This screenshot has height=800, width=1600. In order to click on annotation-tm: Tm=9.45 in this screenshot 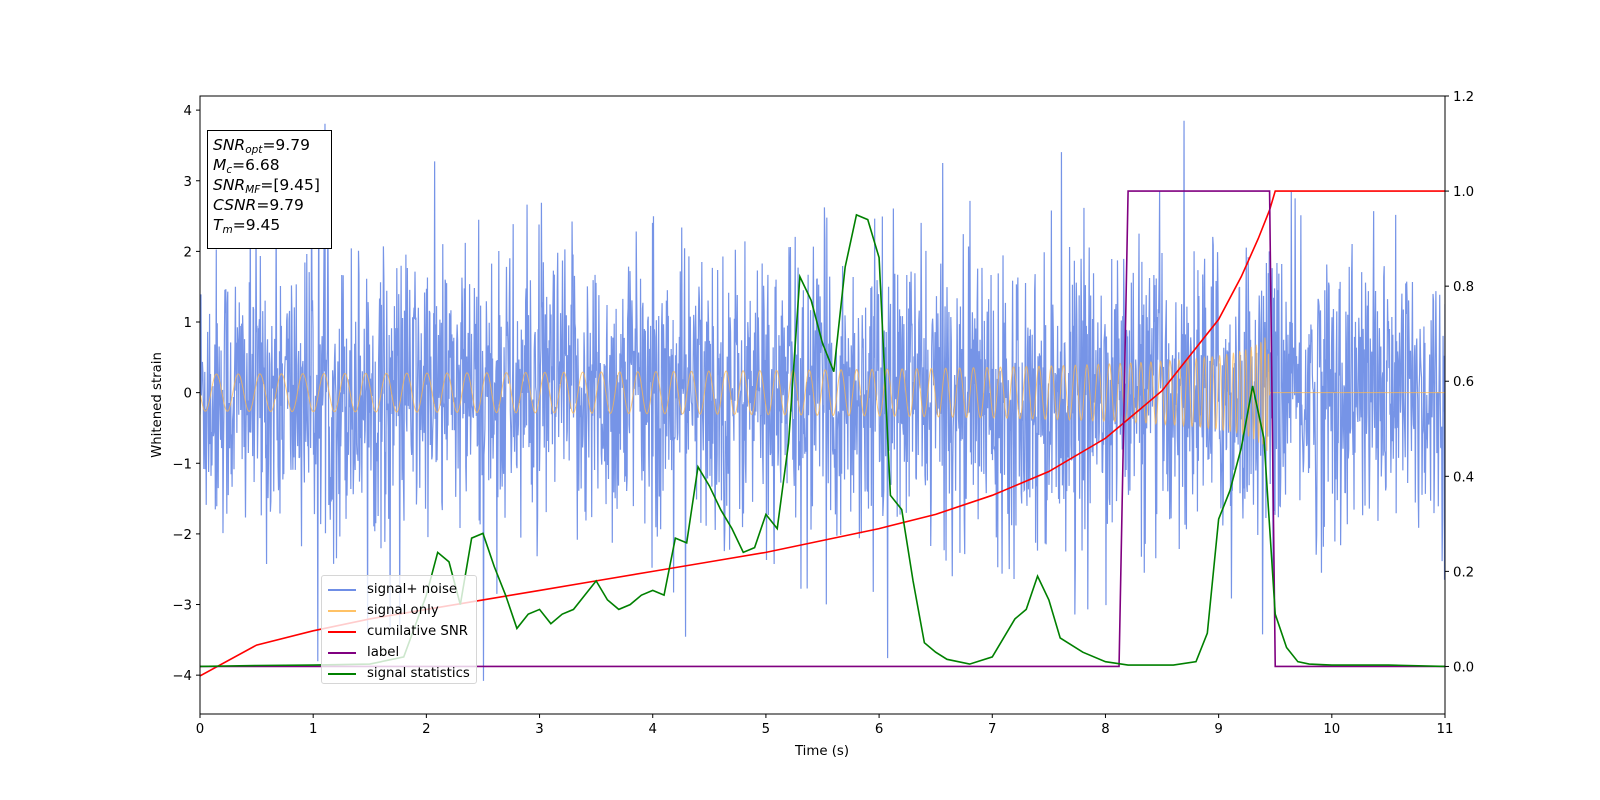, I will do `click(247, 226)`.